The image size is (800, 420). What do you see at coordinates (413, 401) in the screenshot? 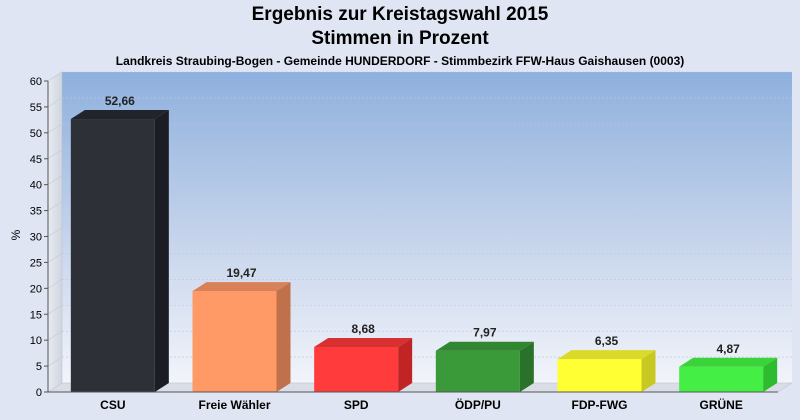
I see `x-axis: CSU Freie Wähler SPD ÖDP/PU FDP-FWG GRÜNE` at bounding box center [413, 401].